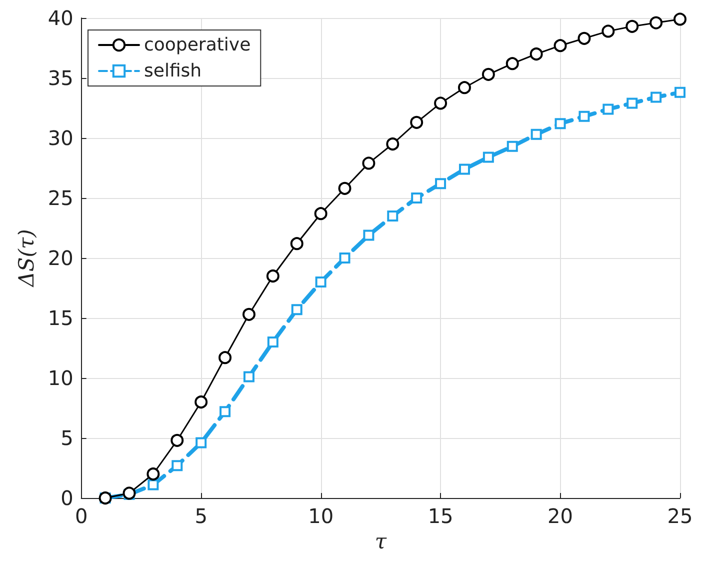  I want to click on x-tick-label: 20, so click(560, 516).